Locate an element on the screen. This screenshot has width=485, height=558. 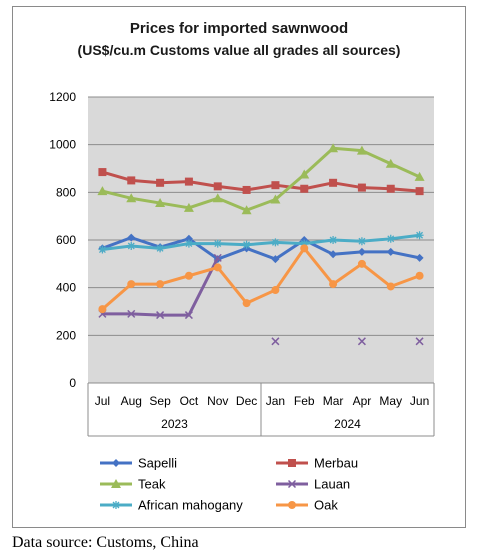
data-source-note: Data source: Customs, China is located at coordinates (105, 542).